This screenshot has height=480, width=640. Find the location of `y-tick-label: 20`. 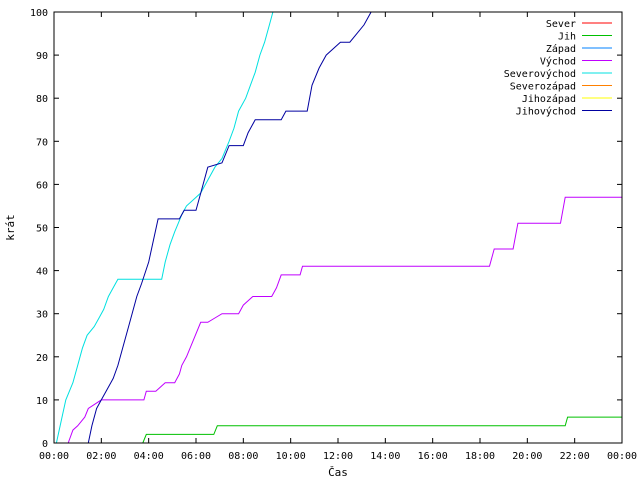

y-tick-label: 20 is located at coordinates (42, 358).